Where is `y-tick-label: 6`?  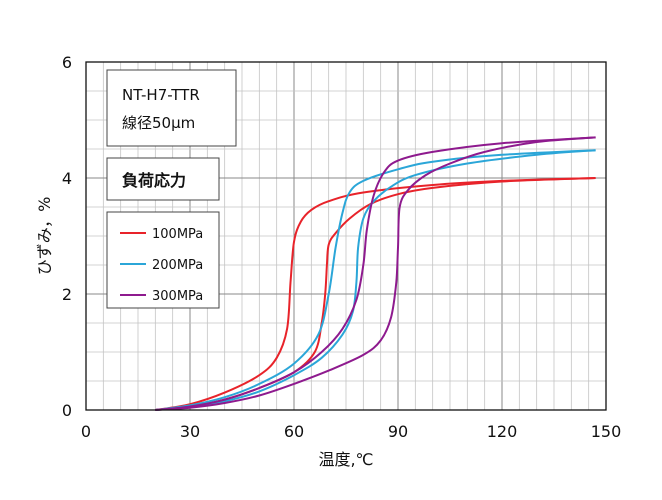
y-tick-label: 6 is located at coordinates (67, 62).